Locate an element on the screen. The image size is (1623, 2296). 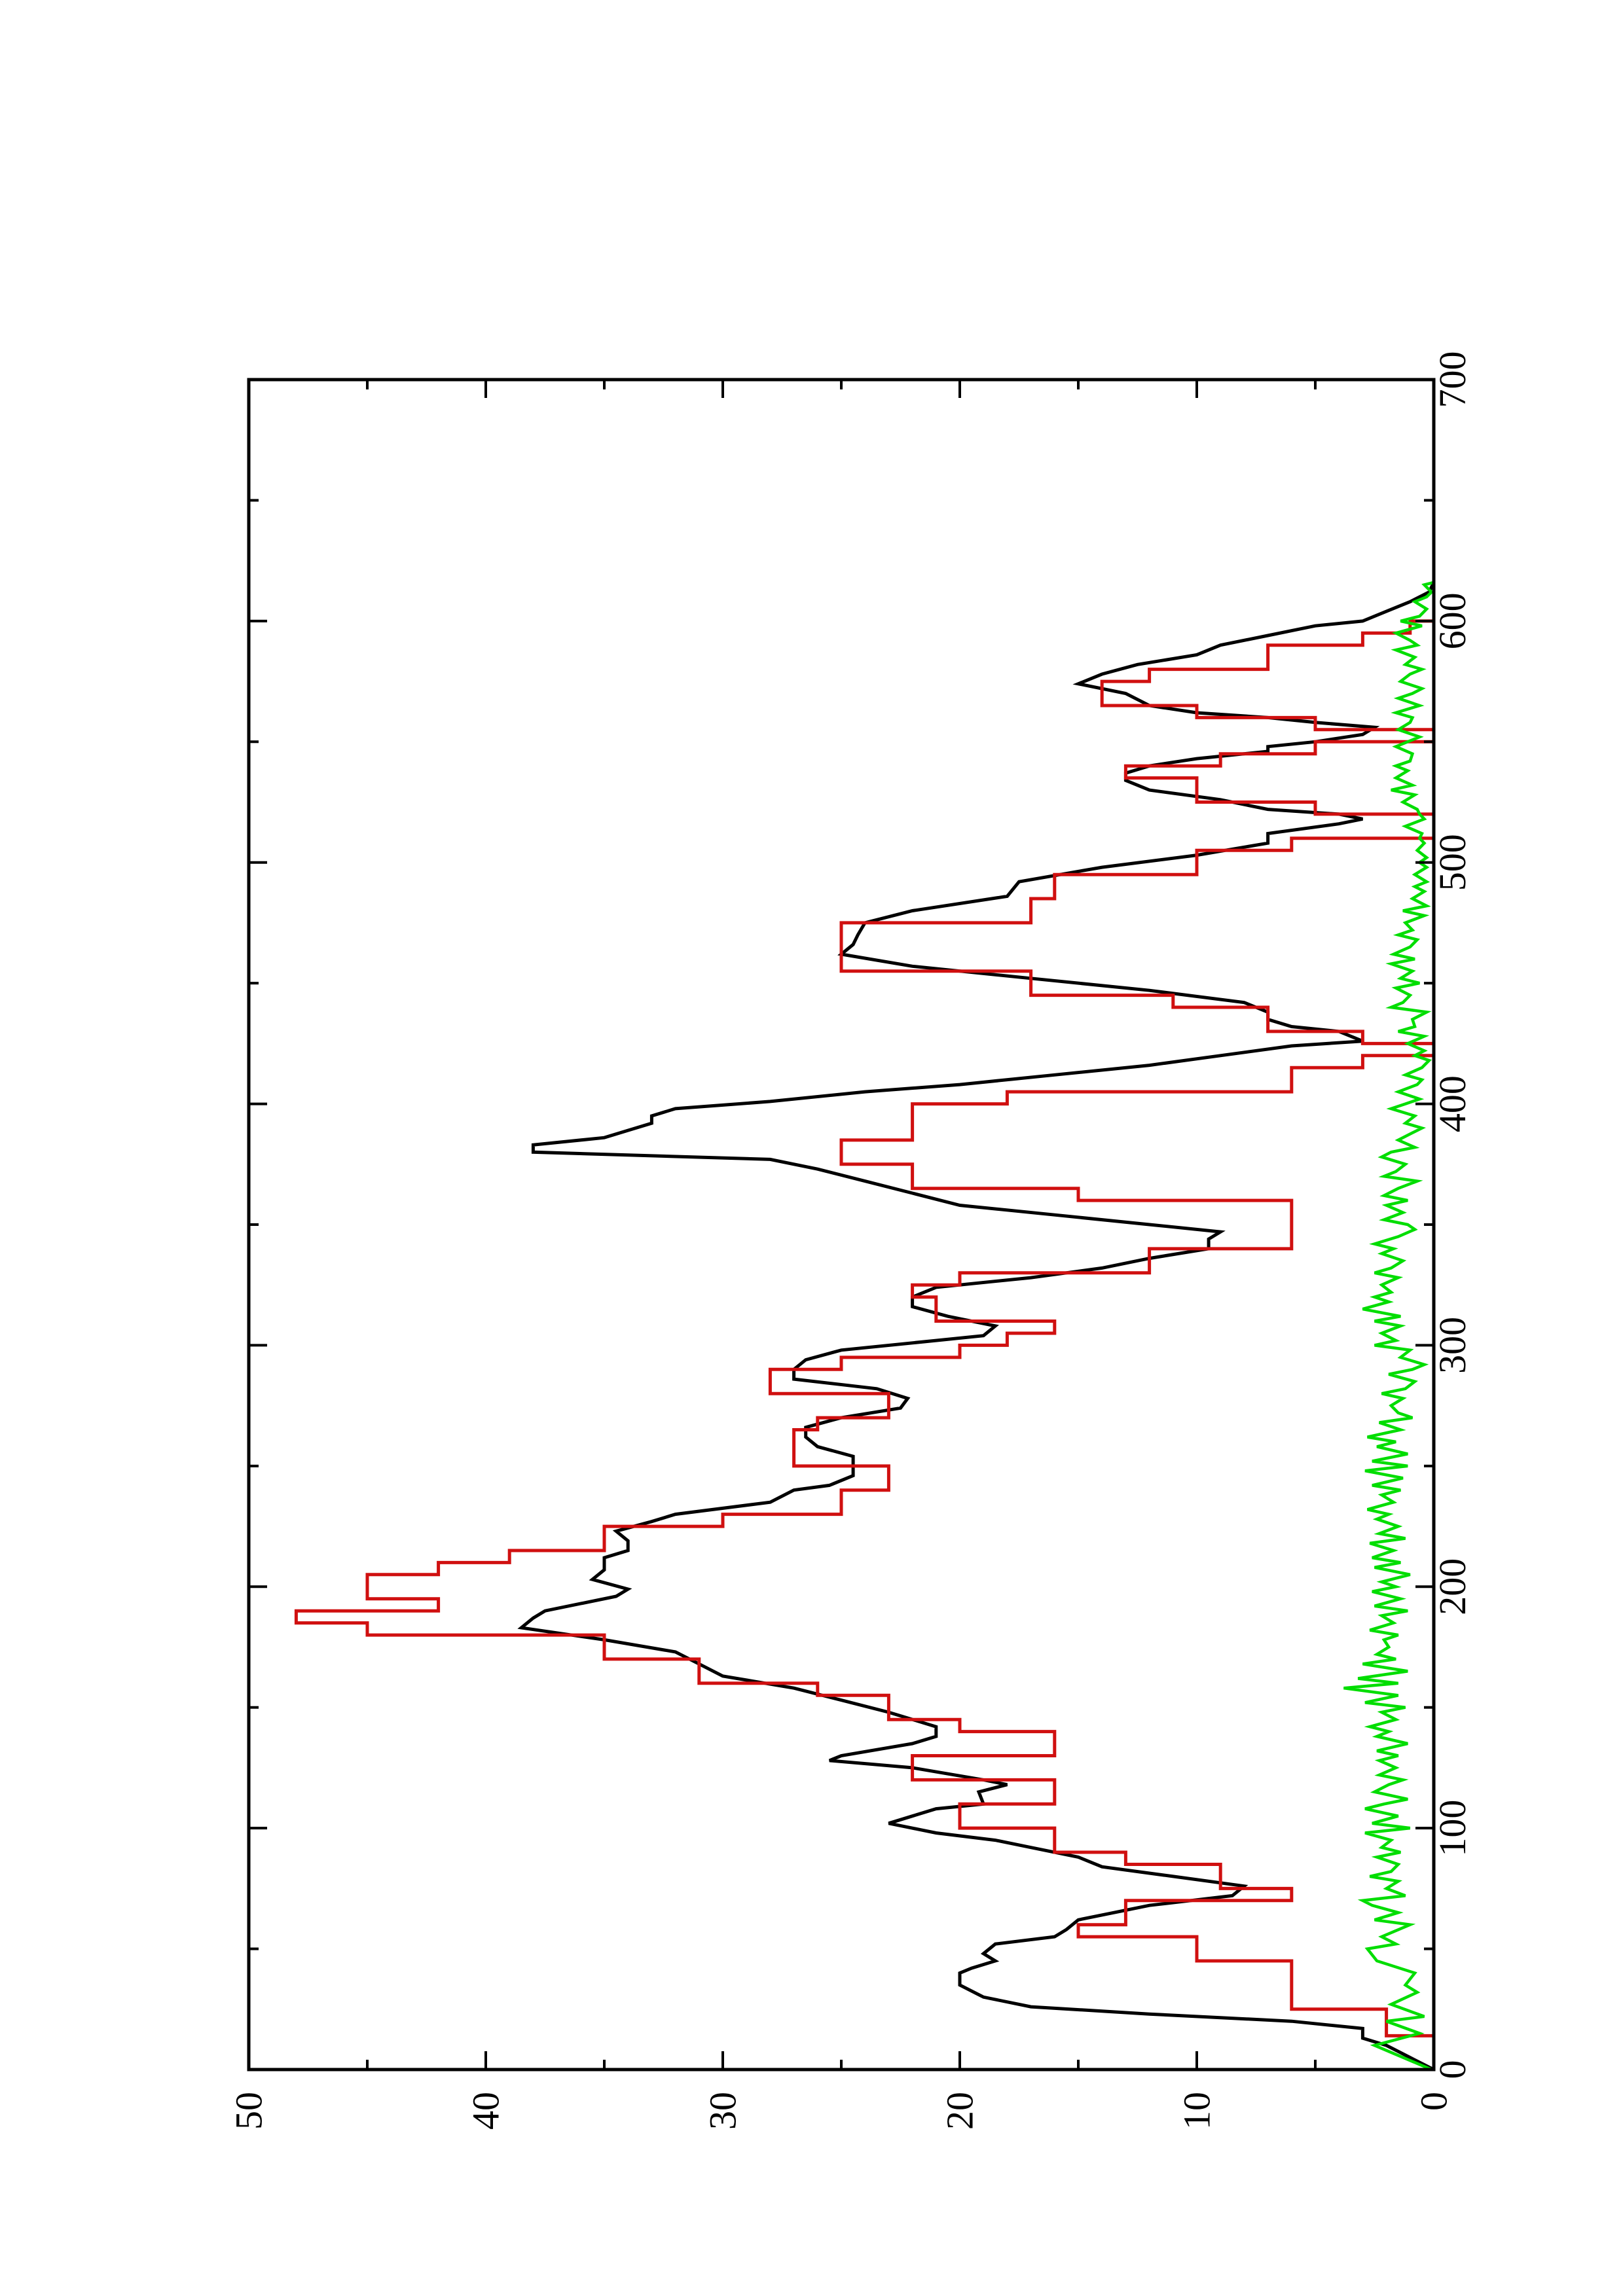
x-tick-label: 100 is located at coordinates (1452, 1828).